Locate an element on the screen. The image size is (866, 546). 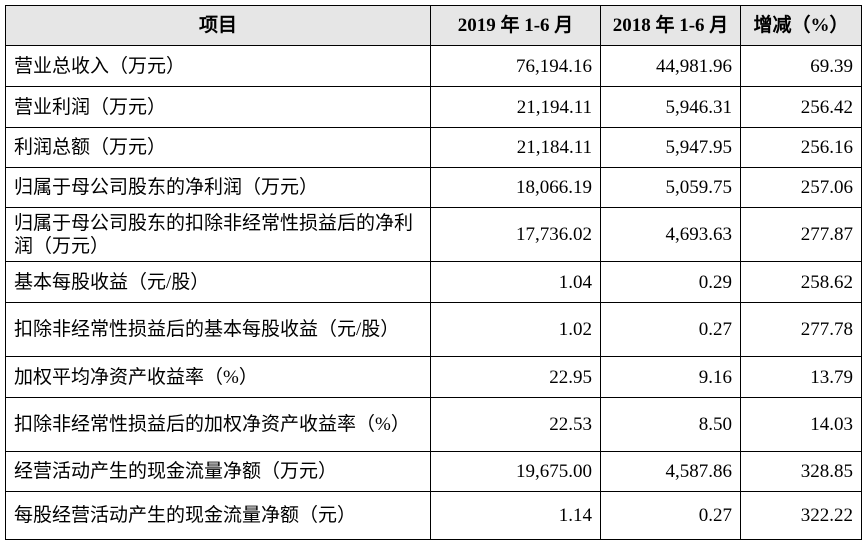
row-label: 归属于母公司股东的扣除非经常性损益后的净利润（万元） is located at coordinates (218, 234).